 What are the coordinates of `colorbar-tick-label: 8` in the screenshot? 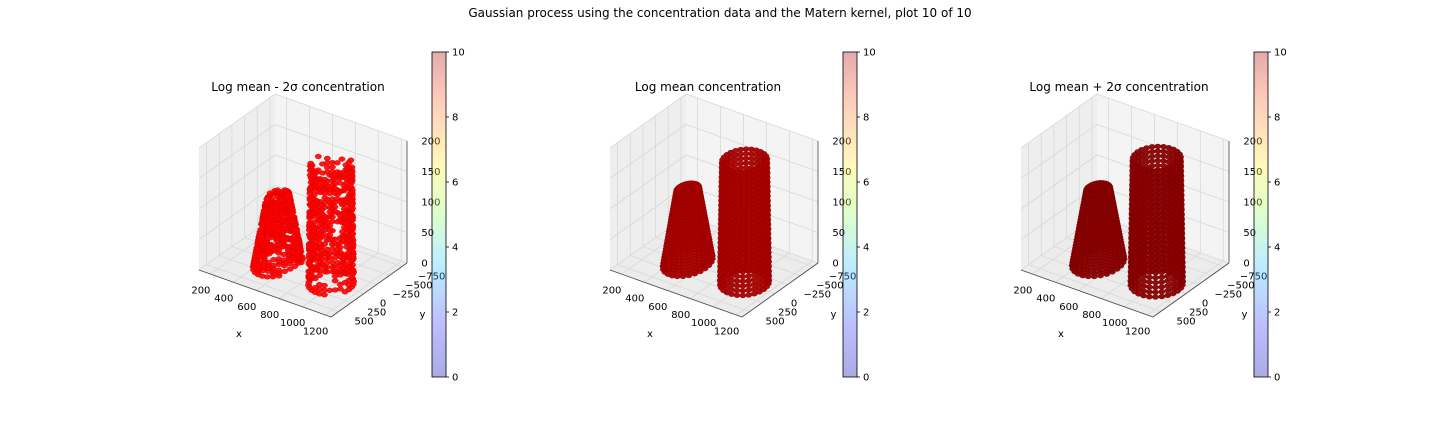 It's located at (866, 118).